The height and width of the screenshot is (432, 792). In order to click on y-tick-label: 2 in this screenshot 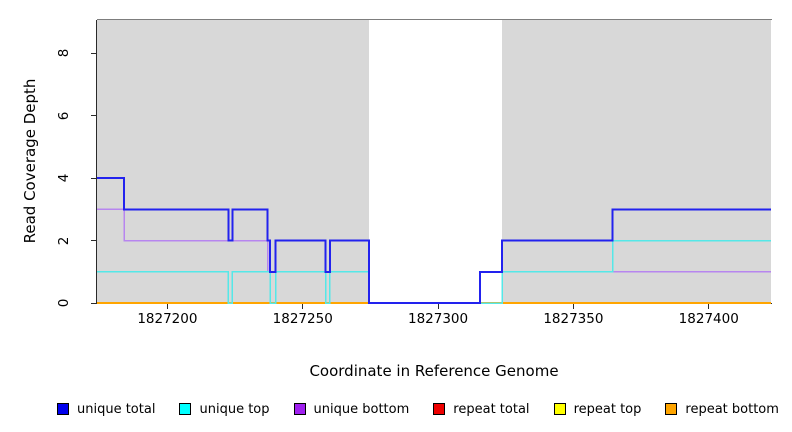, I will do `click(64, 240)`.